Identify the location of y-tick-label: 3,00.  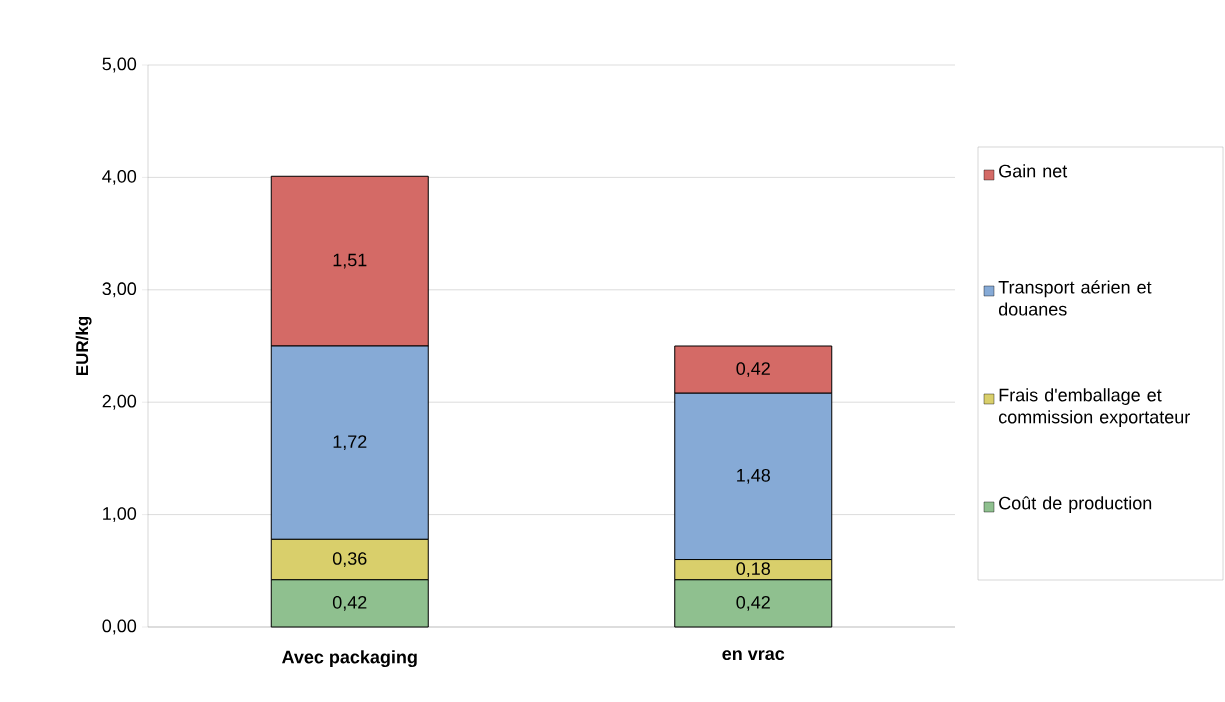
(119, 290).